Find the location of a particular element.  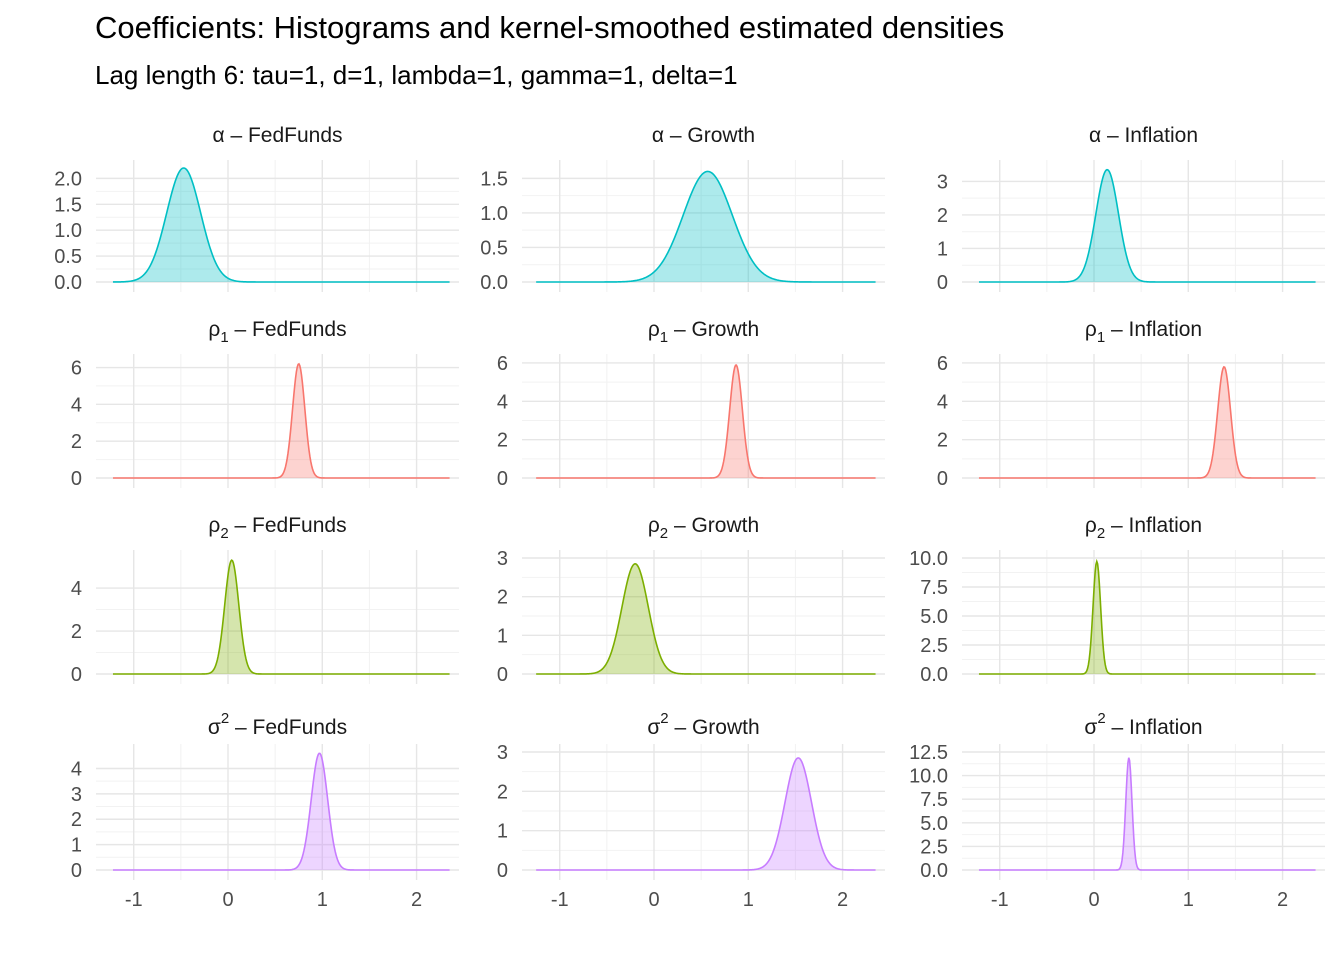

facet-strip-label: σ2 – Growth is located at coordinates (703, 724).